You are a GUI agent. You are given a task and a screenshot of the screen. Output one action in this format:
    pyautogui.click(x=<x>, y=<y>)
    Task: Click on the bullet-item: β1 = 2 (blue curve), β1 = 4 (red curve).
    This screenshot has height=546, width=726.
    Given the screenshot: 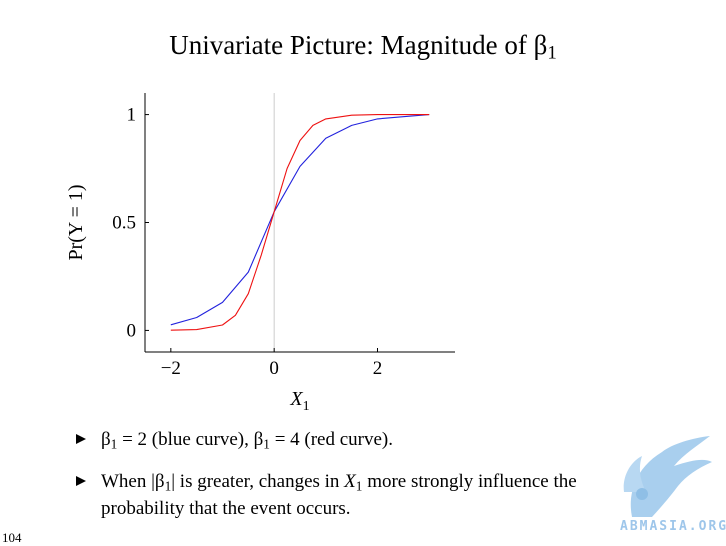 What is the action you would take?
    pyautogui.click(x=336, y=439)
    